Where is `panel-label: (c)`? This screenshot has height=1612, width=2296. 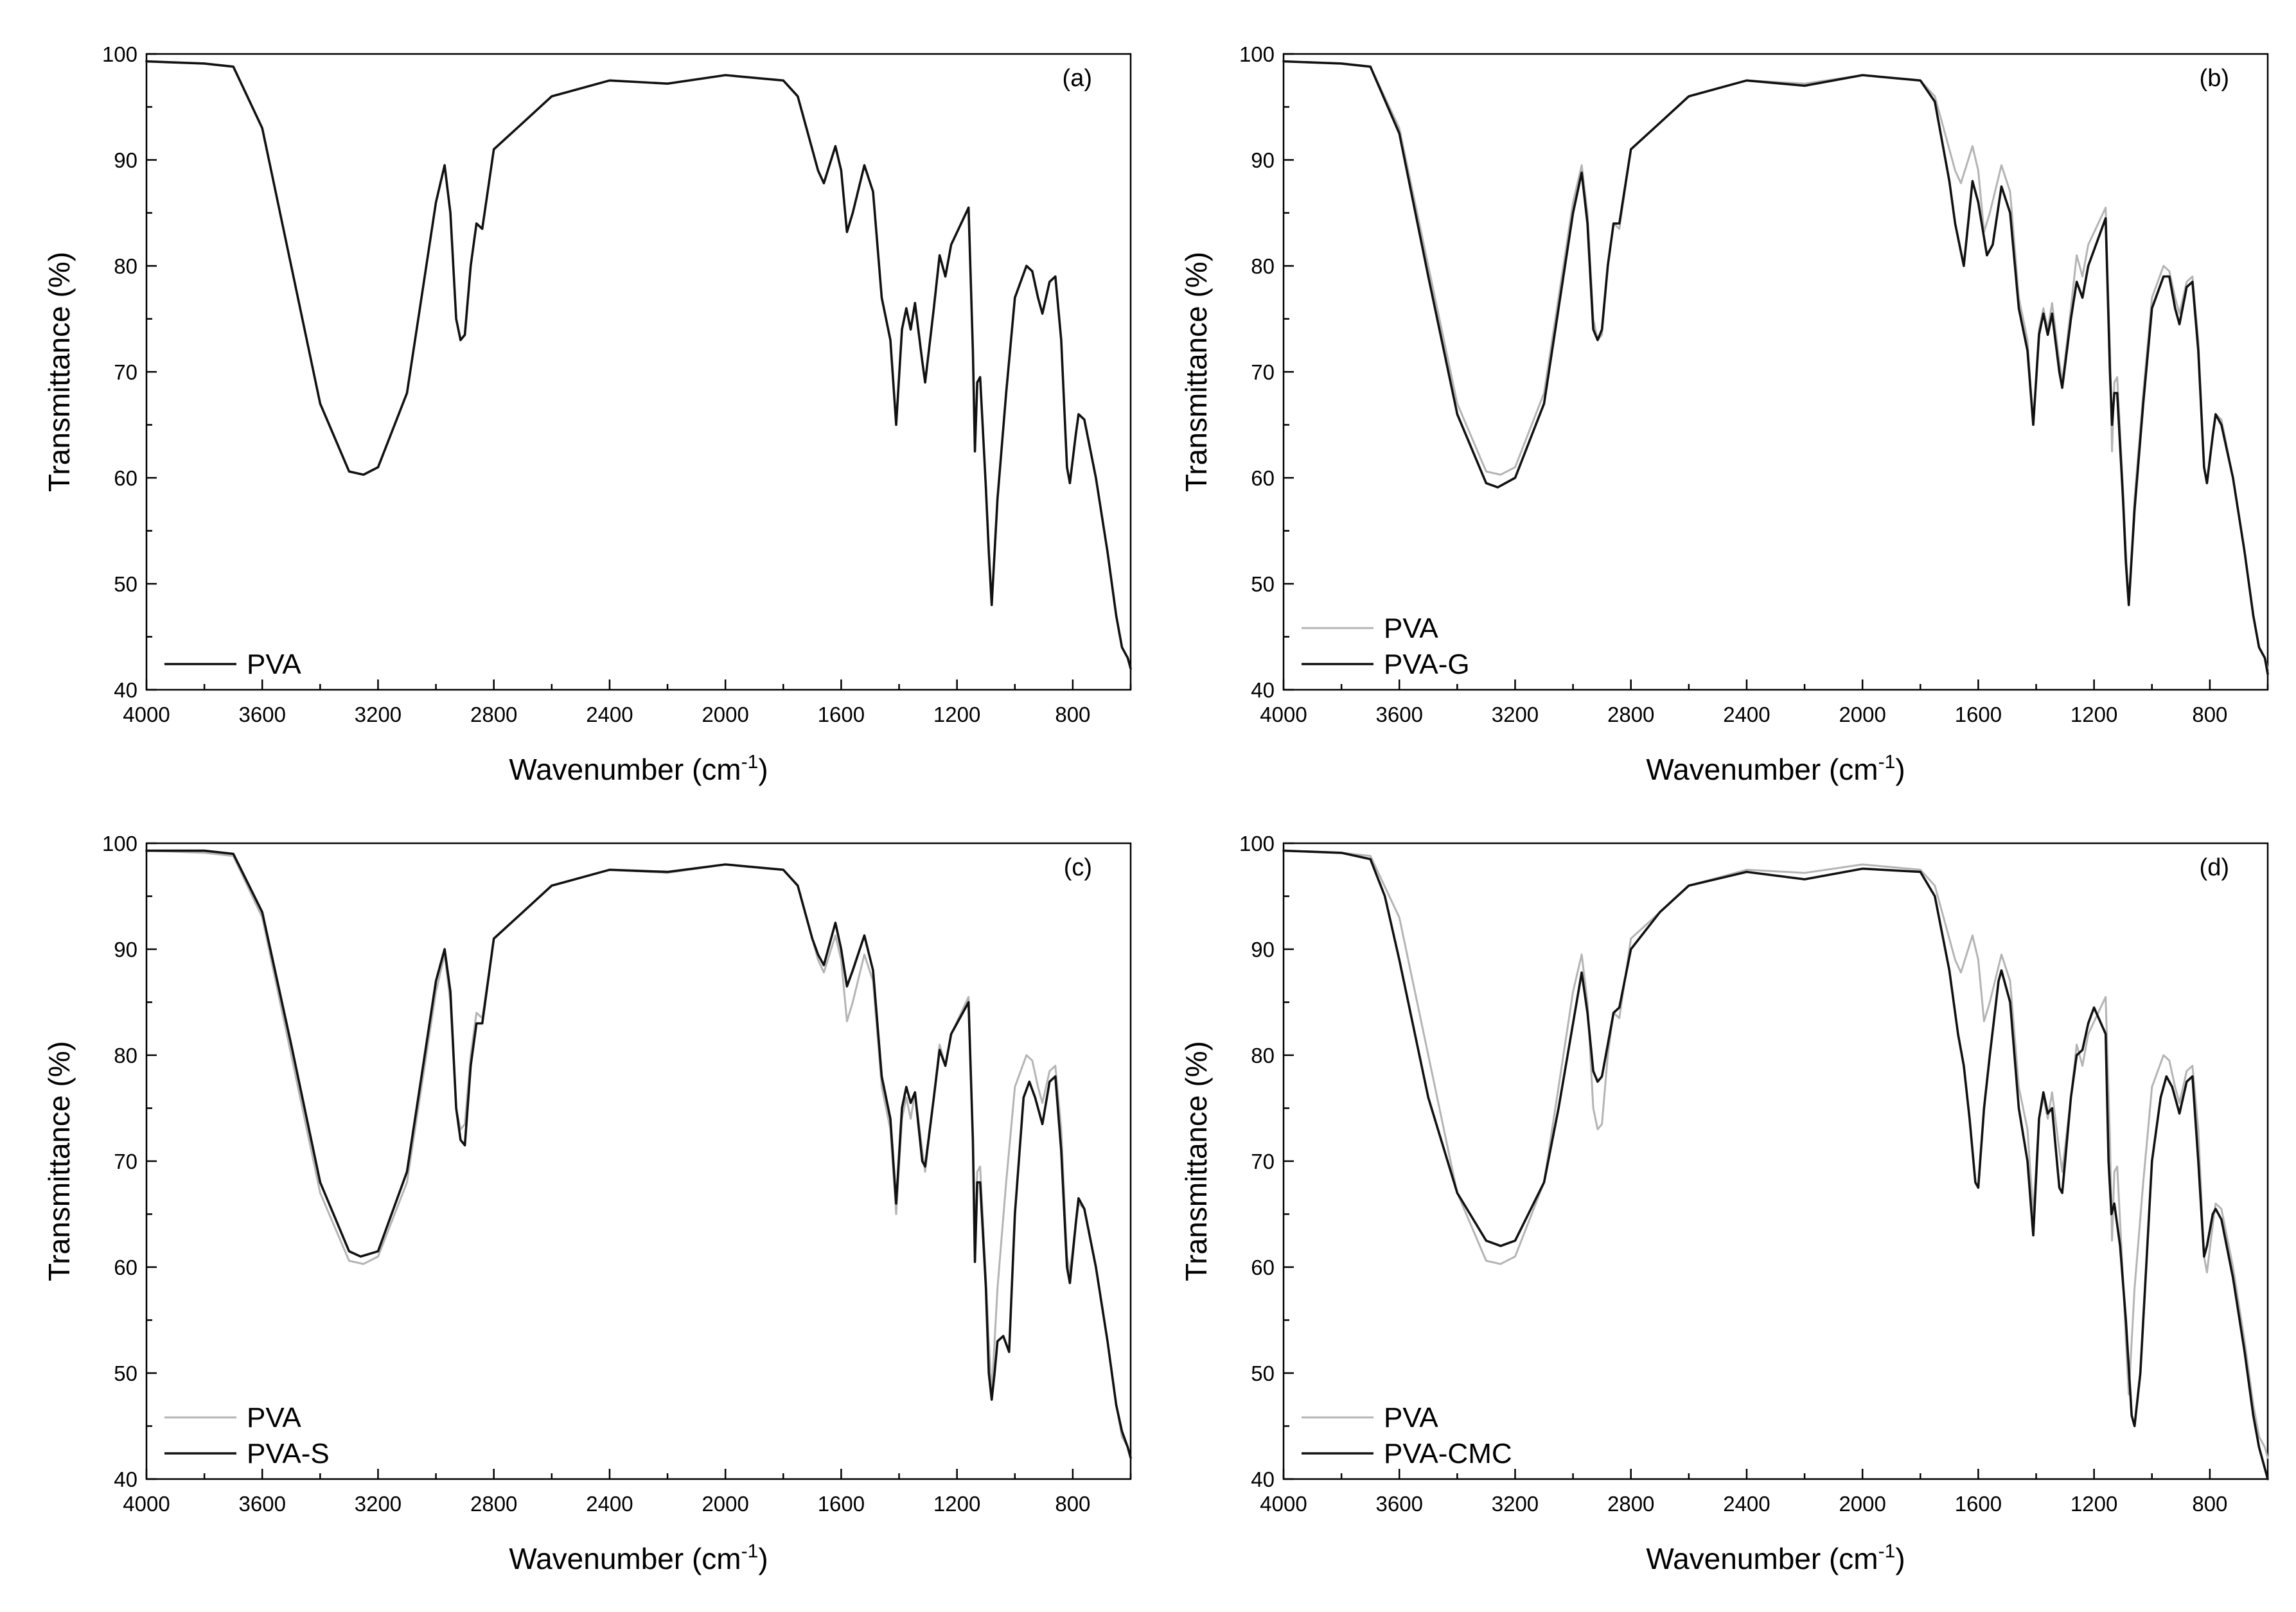 panel-label: (c) is located at coordinates (1078, 867).